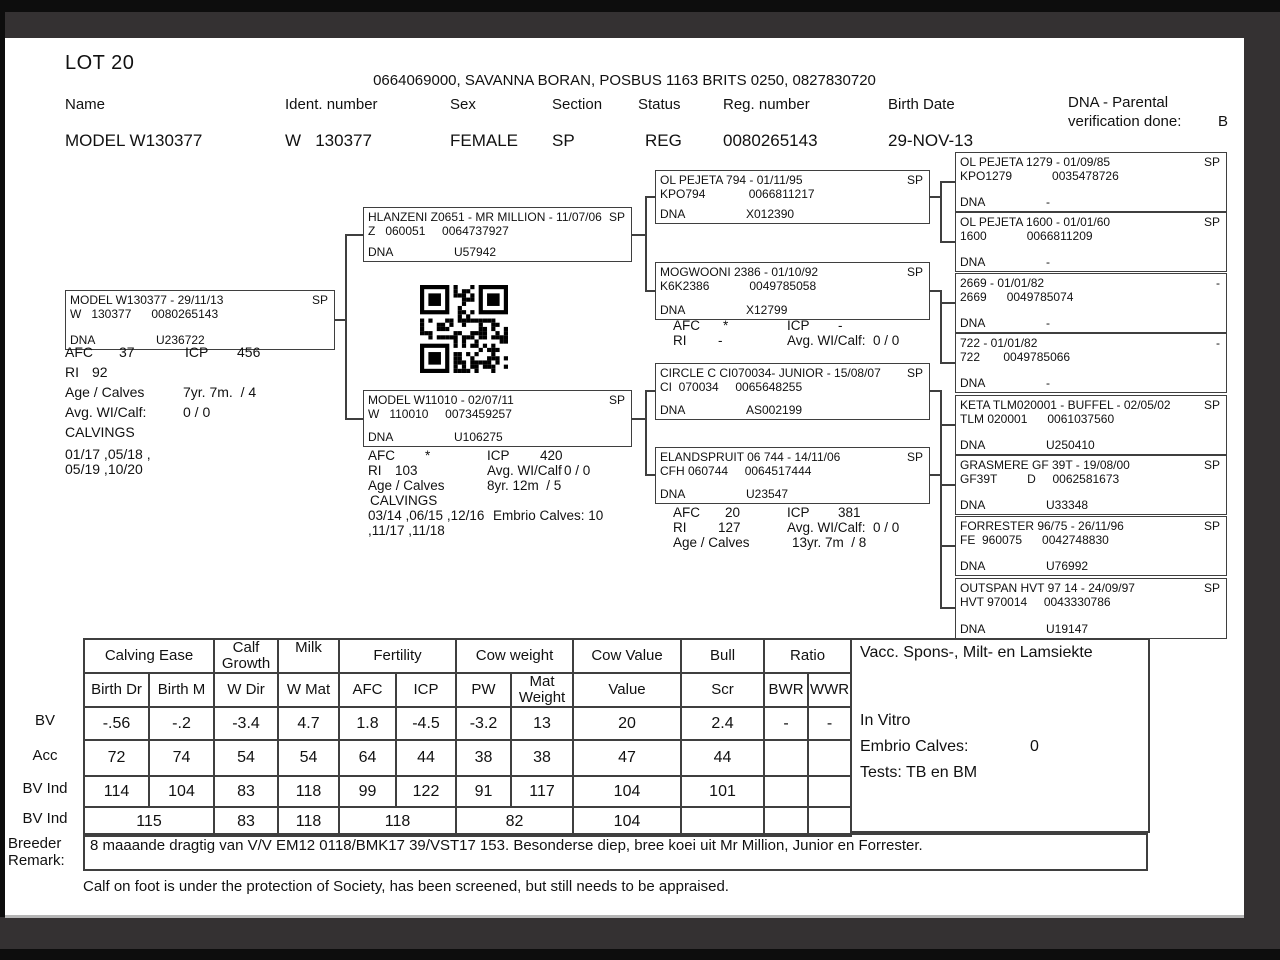 The image size is (1280, 960). Describe the element at coordinates (999, 343) in the screenshot. I see `animal-name: 722 - 01/01/82` at that location.